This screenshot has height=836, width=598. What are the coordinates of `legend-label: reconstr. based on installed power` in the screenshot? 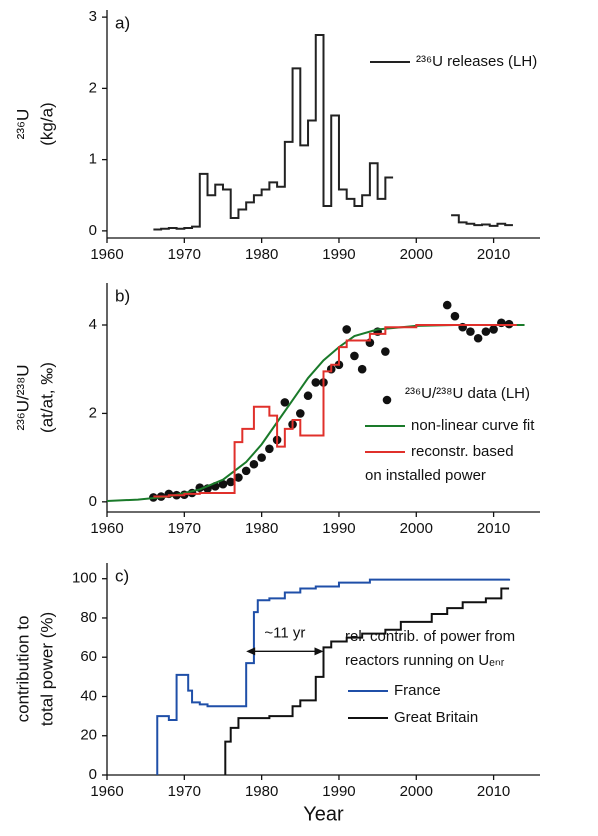 It's located at (439, 463).